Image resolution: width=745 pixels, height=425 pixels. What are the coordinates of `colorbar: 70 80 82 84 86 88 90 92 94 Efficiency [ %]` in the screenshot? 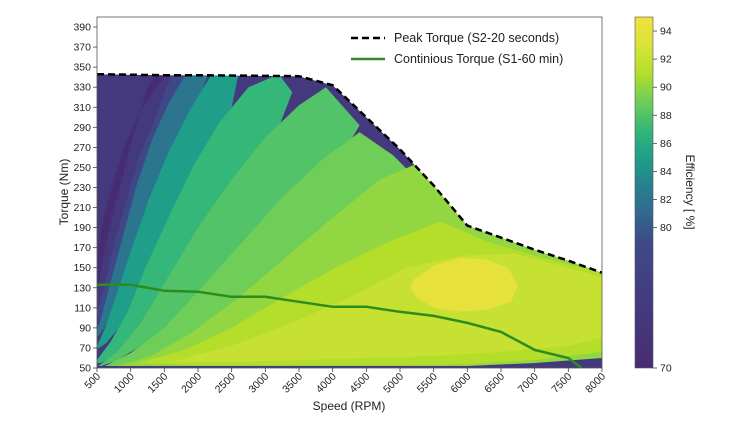 It's located at (665, 195).